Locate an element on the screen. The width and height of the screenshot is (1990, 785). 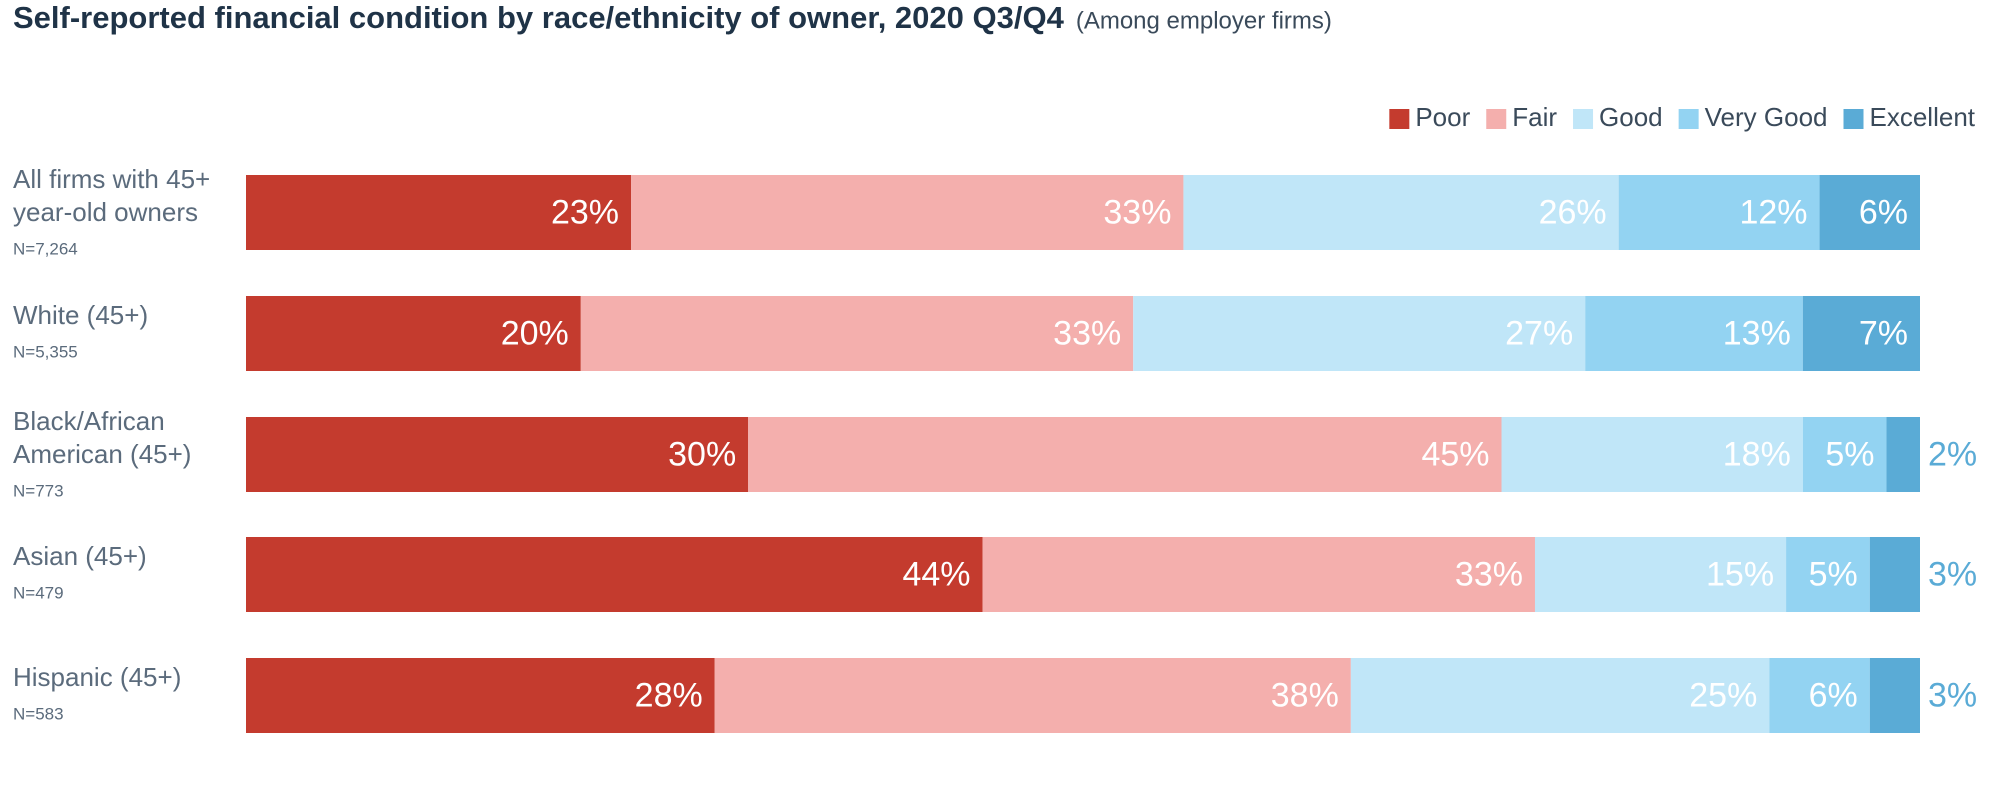
category-label: All firms with 45+ is located at coordinates (111, 179).